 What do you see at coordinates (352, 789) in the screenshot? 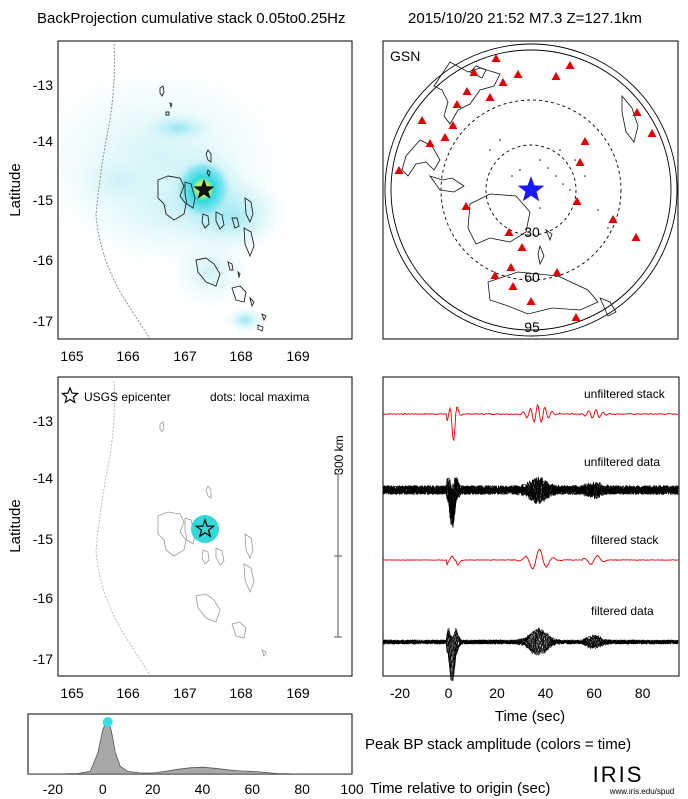
I see `x-tick-label: 100` at bounding box center [352, 789].